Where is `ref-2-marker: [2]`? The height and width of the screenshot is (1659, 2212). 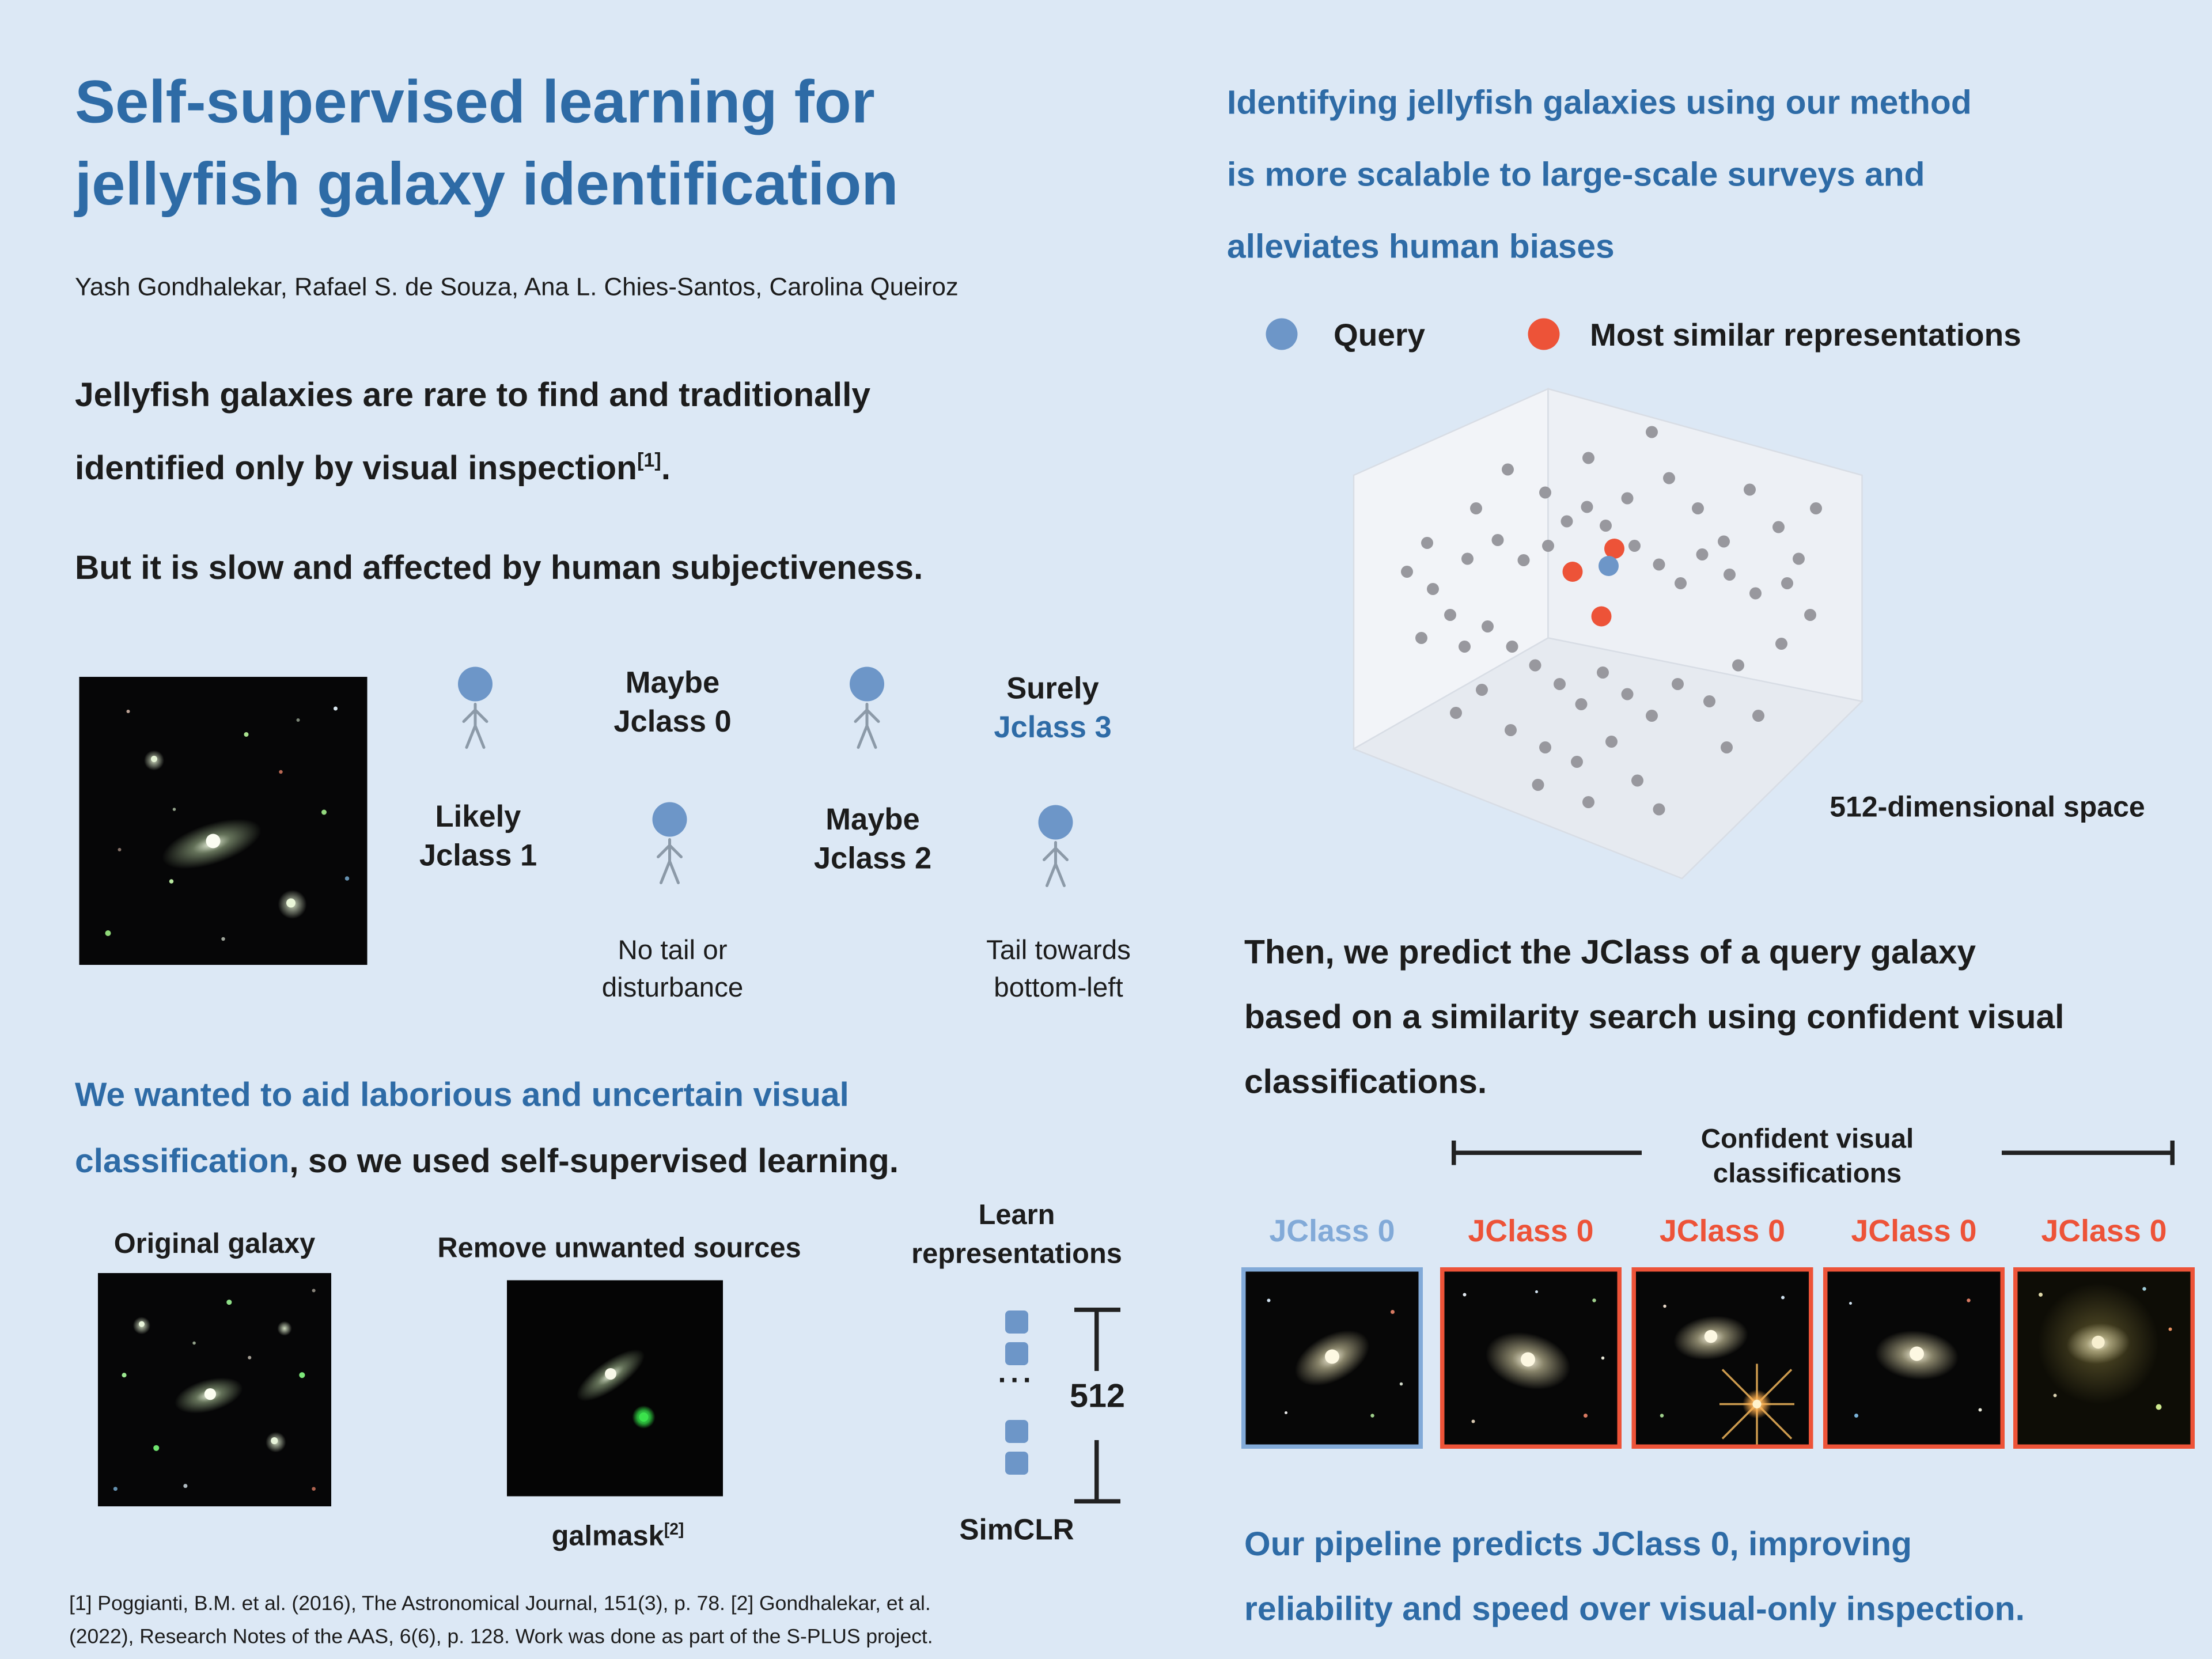 ref-2-marker: [2] is located at coordinates (674, 1530).